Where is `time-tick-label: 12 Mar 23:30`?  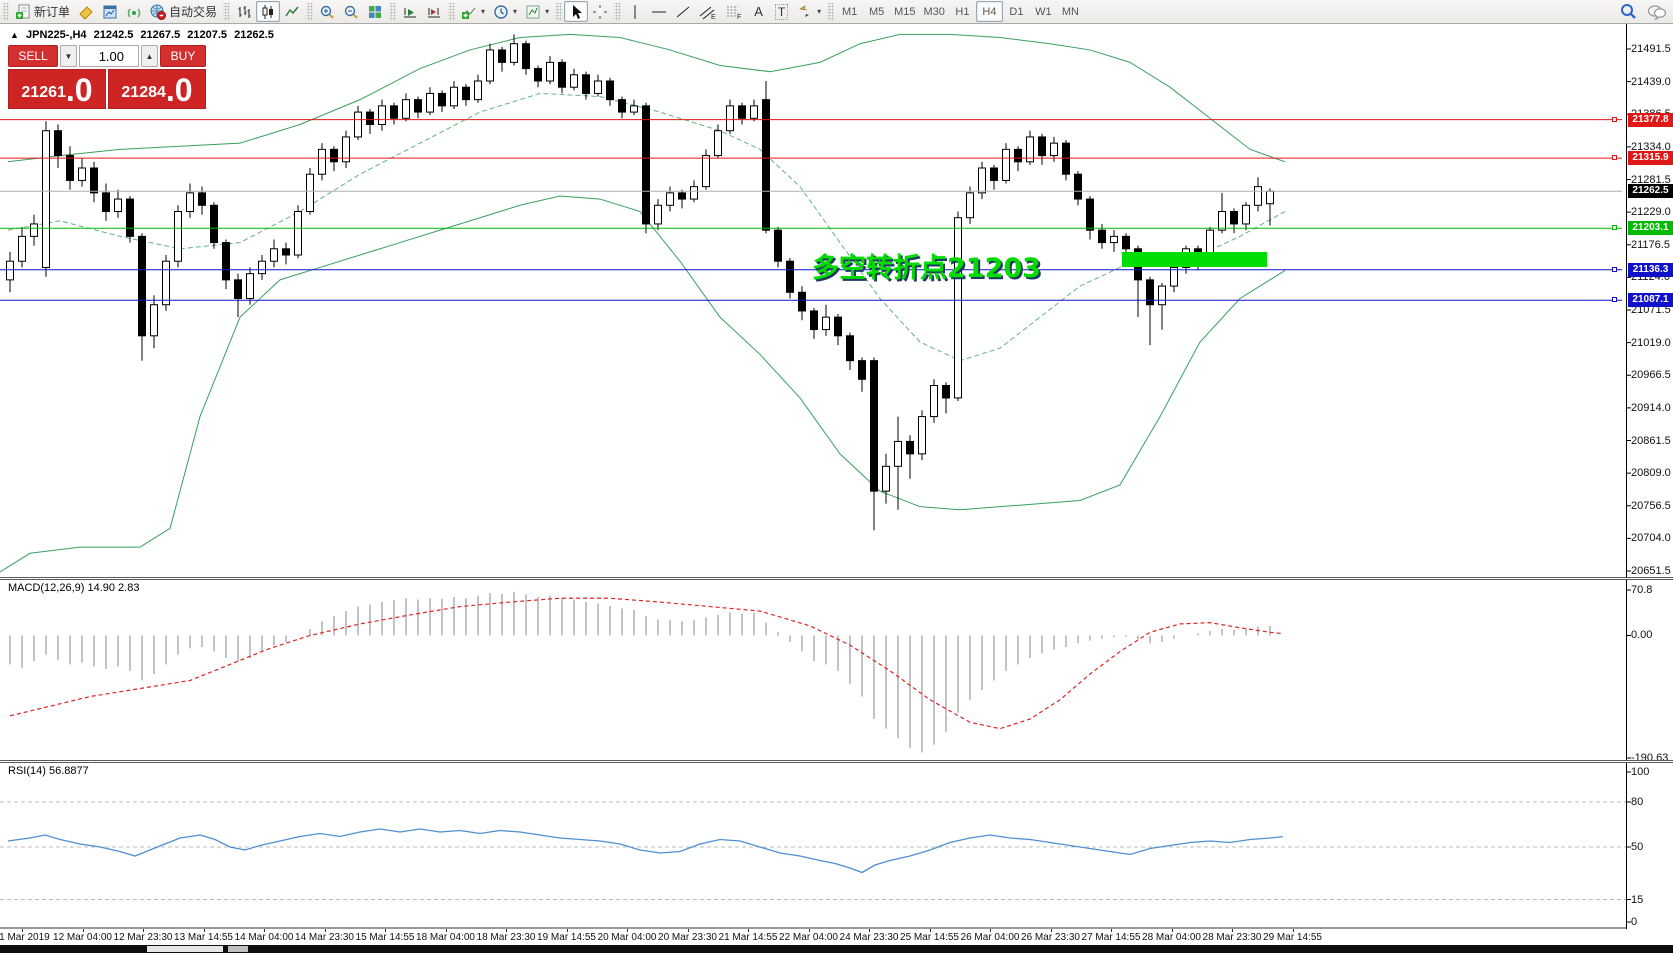
time-tick-label: 12 Mar 23:30 is located at coordinates (143, 937).